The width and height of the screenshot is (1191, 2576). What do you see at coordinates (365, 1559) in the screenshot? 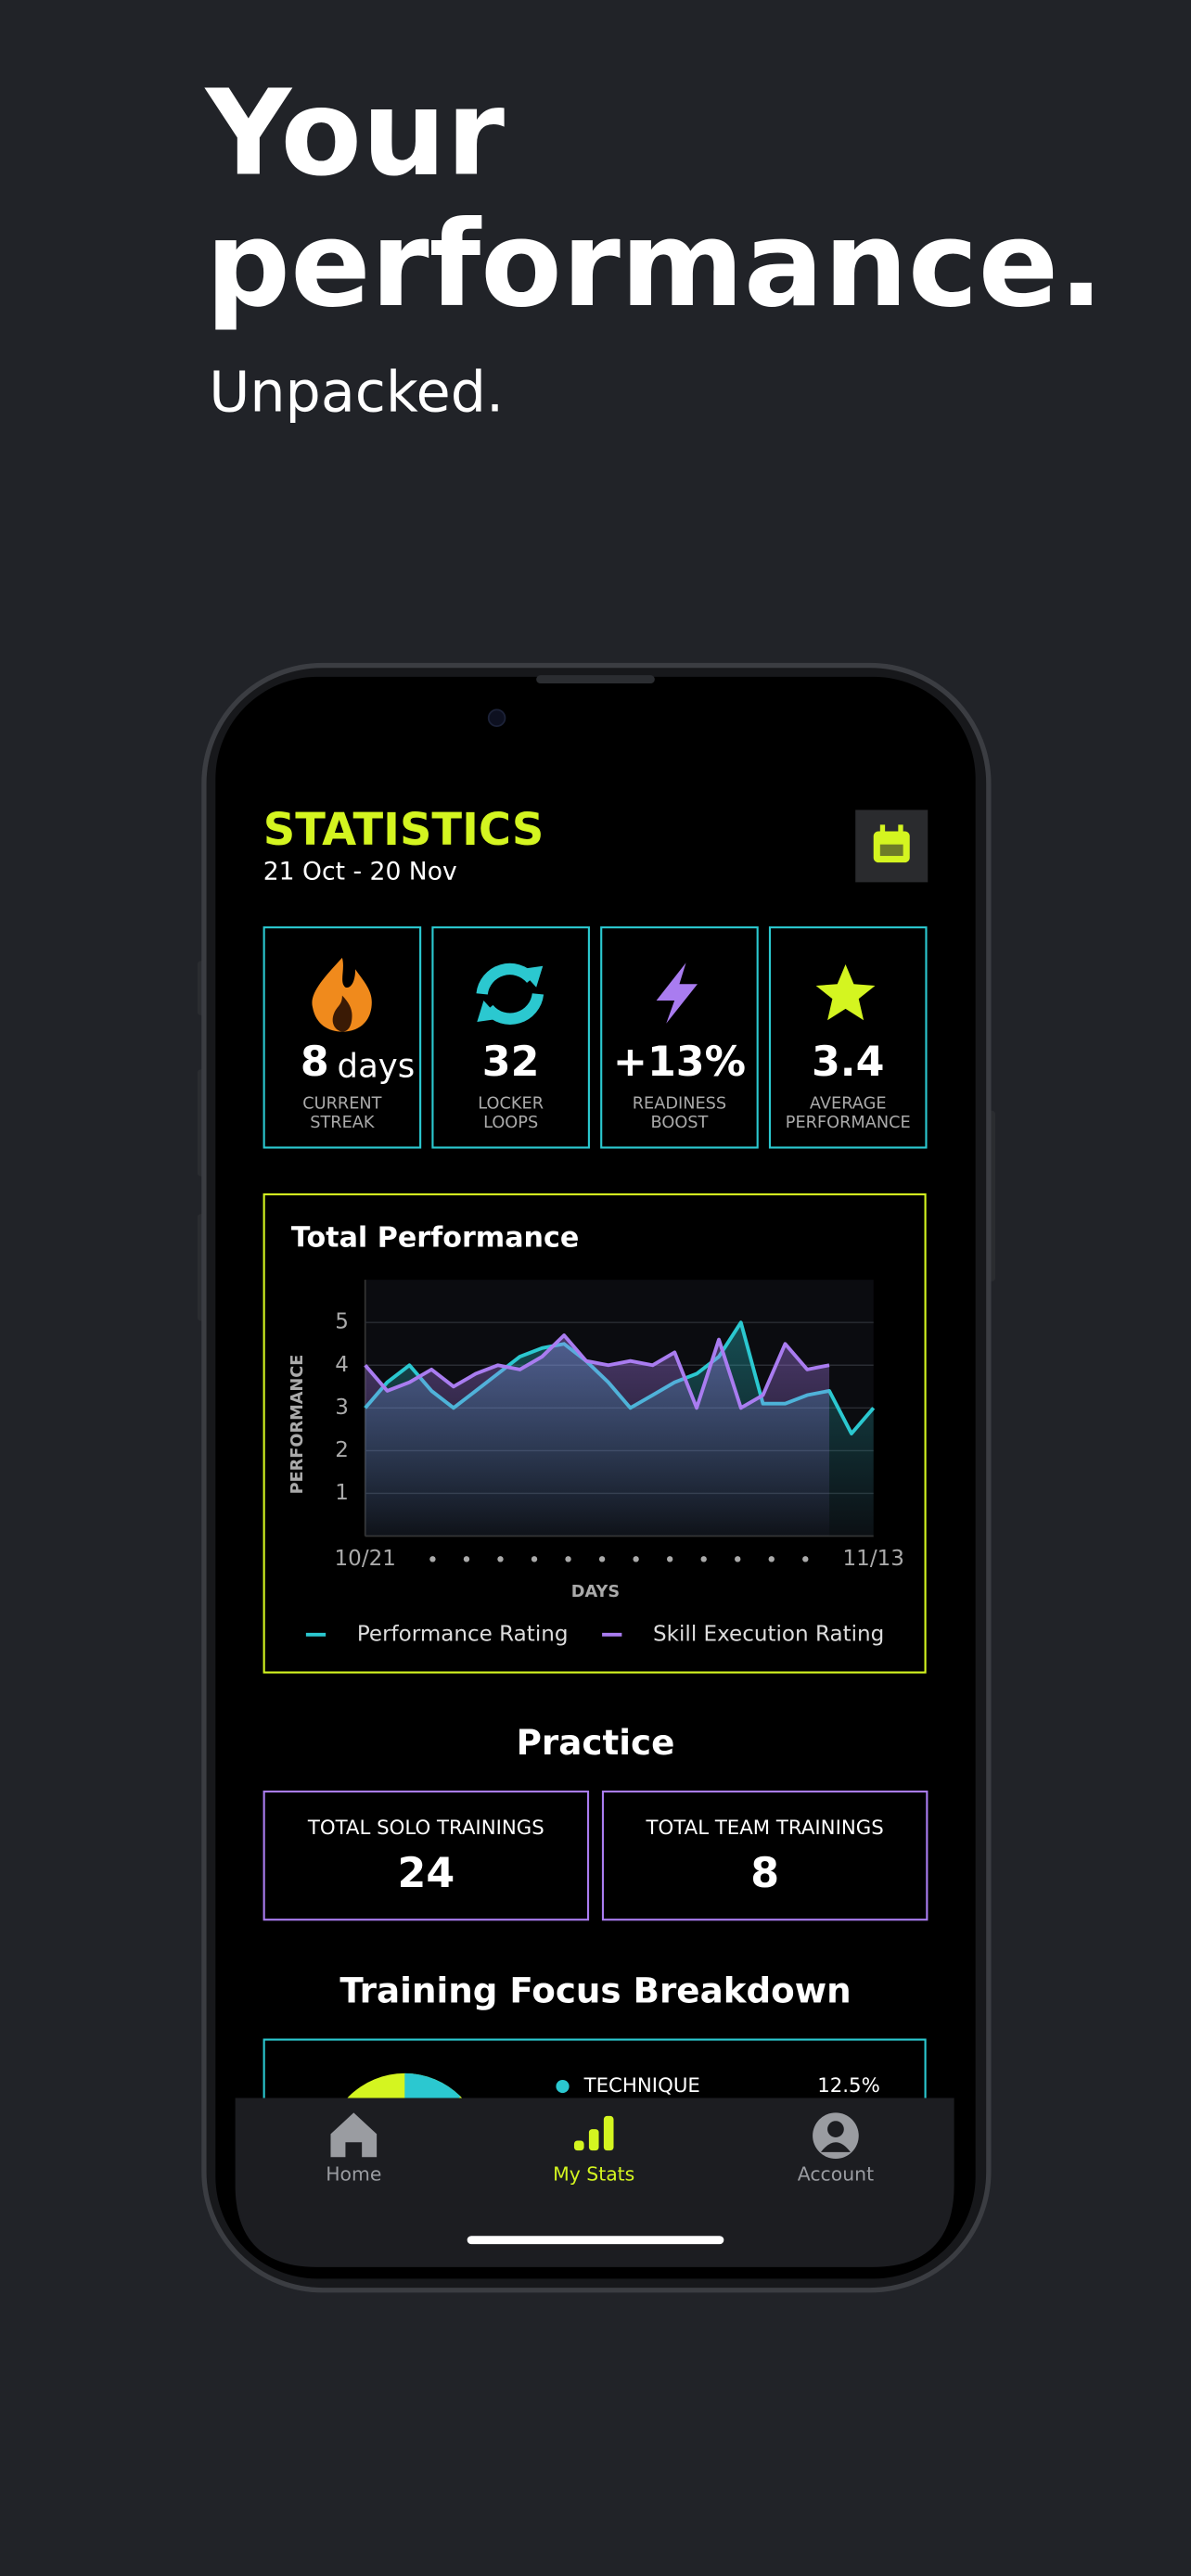
I see `x-start-label: 10/21` at bounding box center [365, 1559].